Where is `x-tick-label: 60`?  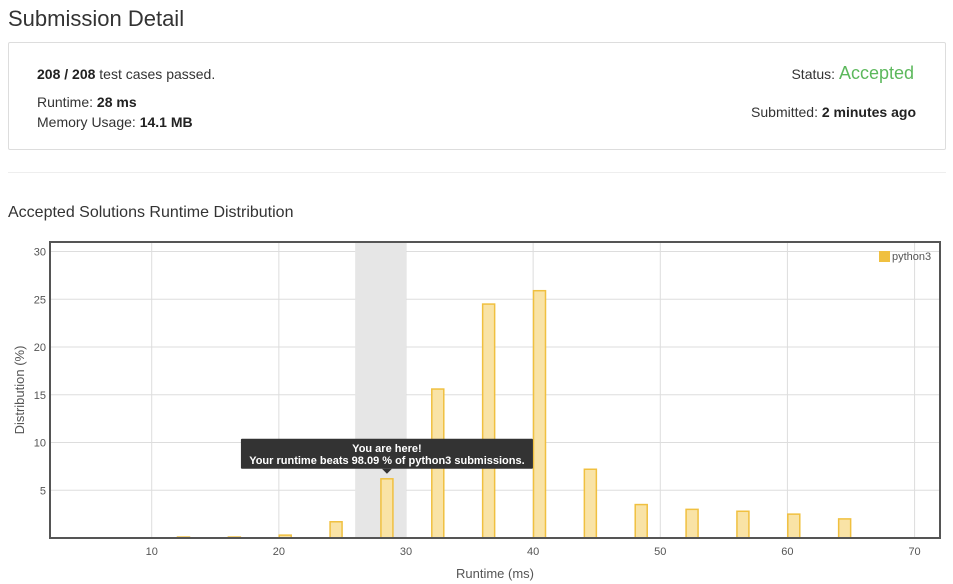
x-tick-label: 60 is located at coordinates (787, 552).